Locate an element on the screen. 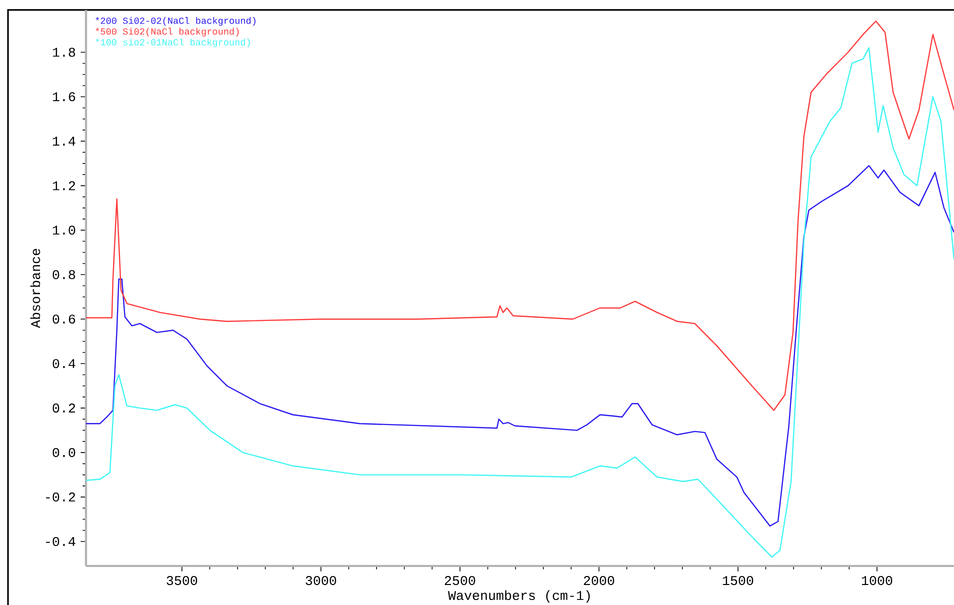 This screenshot has height=605, width=954. x-tick-label: 2500 is located at coordinates (460, 581).